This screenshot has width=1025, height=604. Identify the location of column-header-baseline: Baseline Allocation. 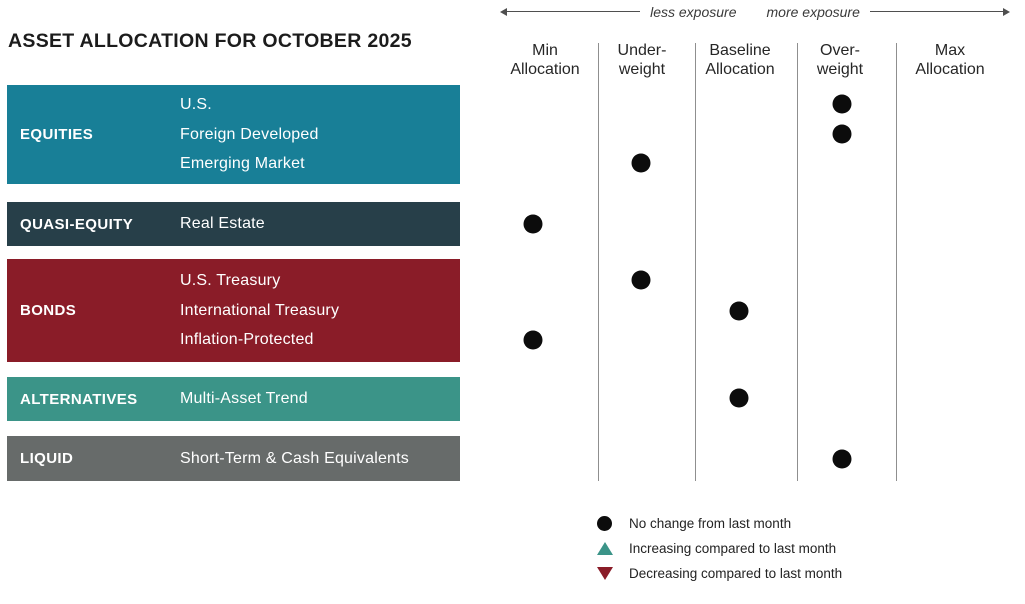
(740, 60).